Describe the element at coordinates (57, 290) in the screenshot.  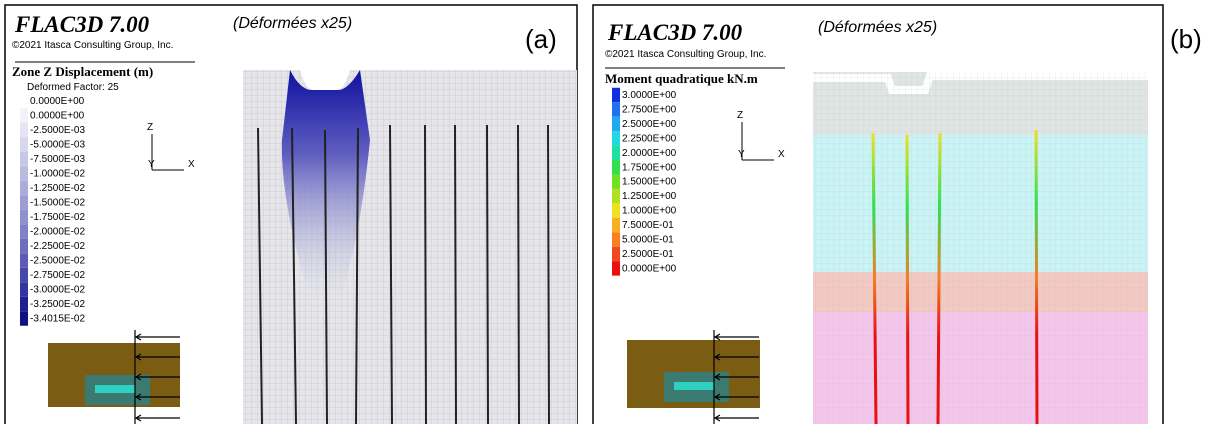
I see `legend-label: -3.0000E-02` at that location.